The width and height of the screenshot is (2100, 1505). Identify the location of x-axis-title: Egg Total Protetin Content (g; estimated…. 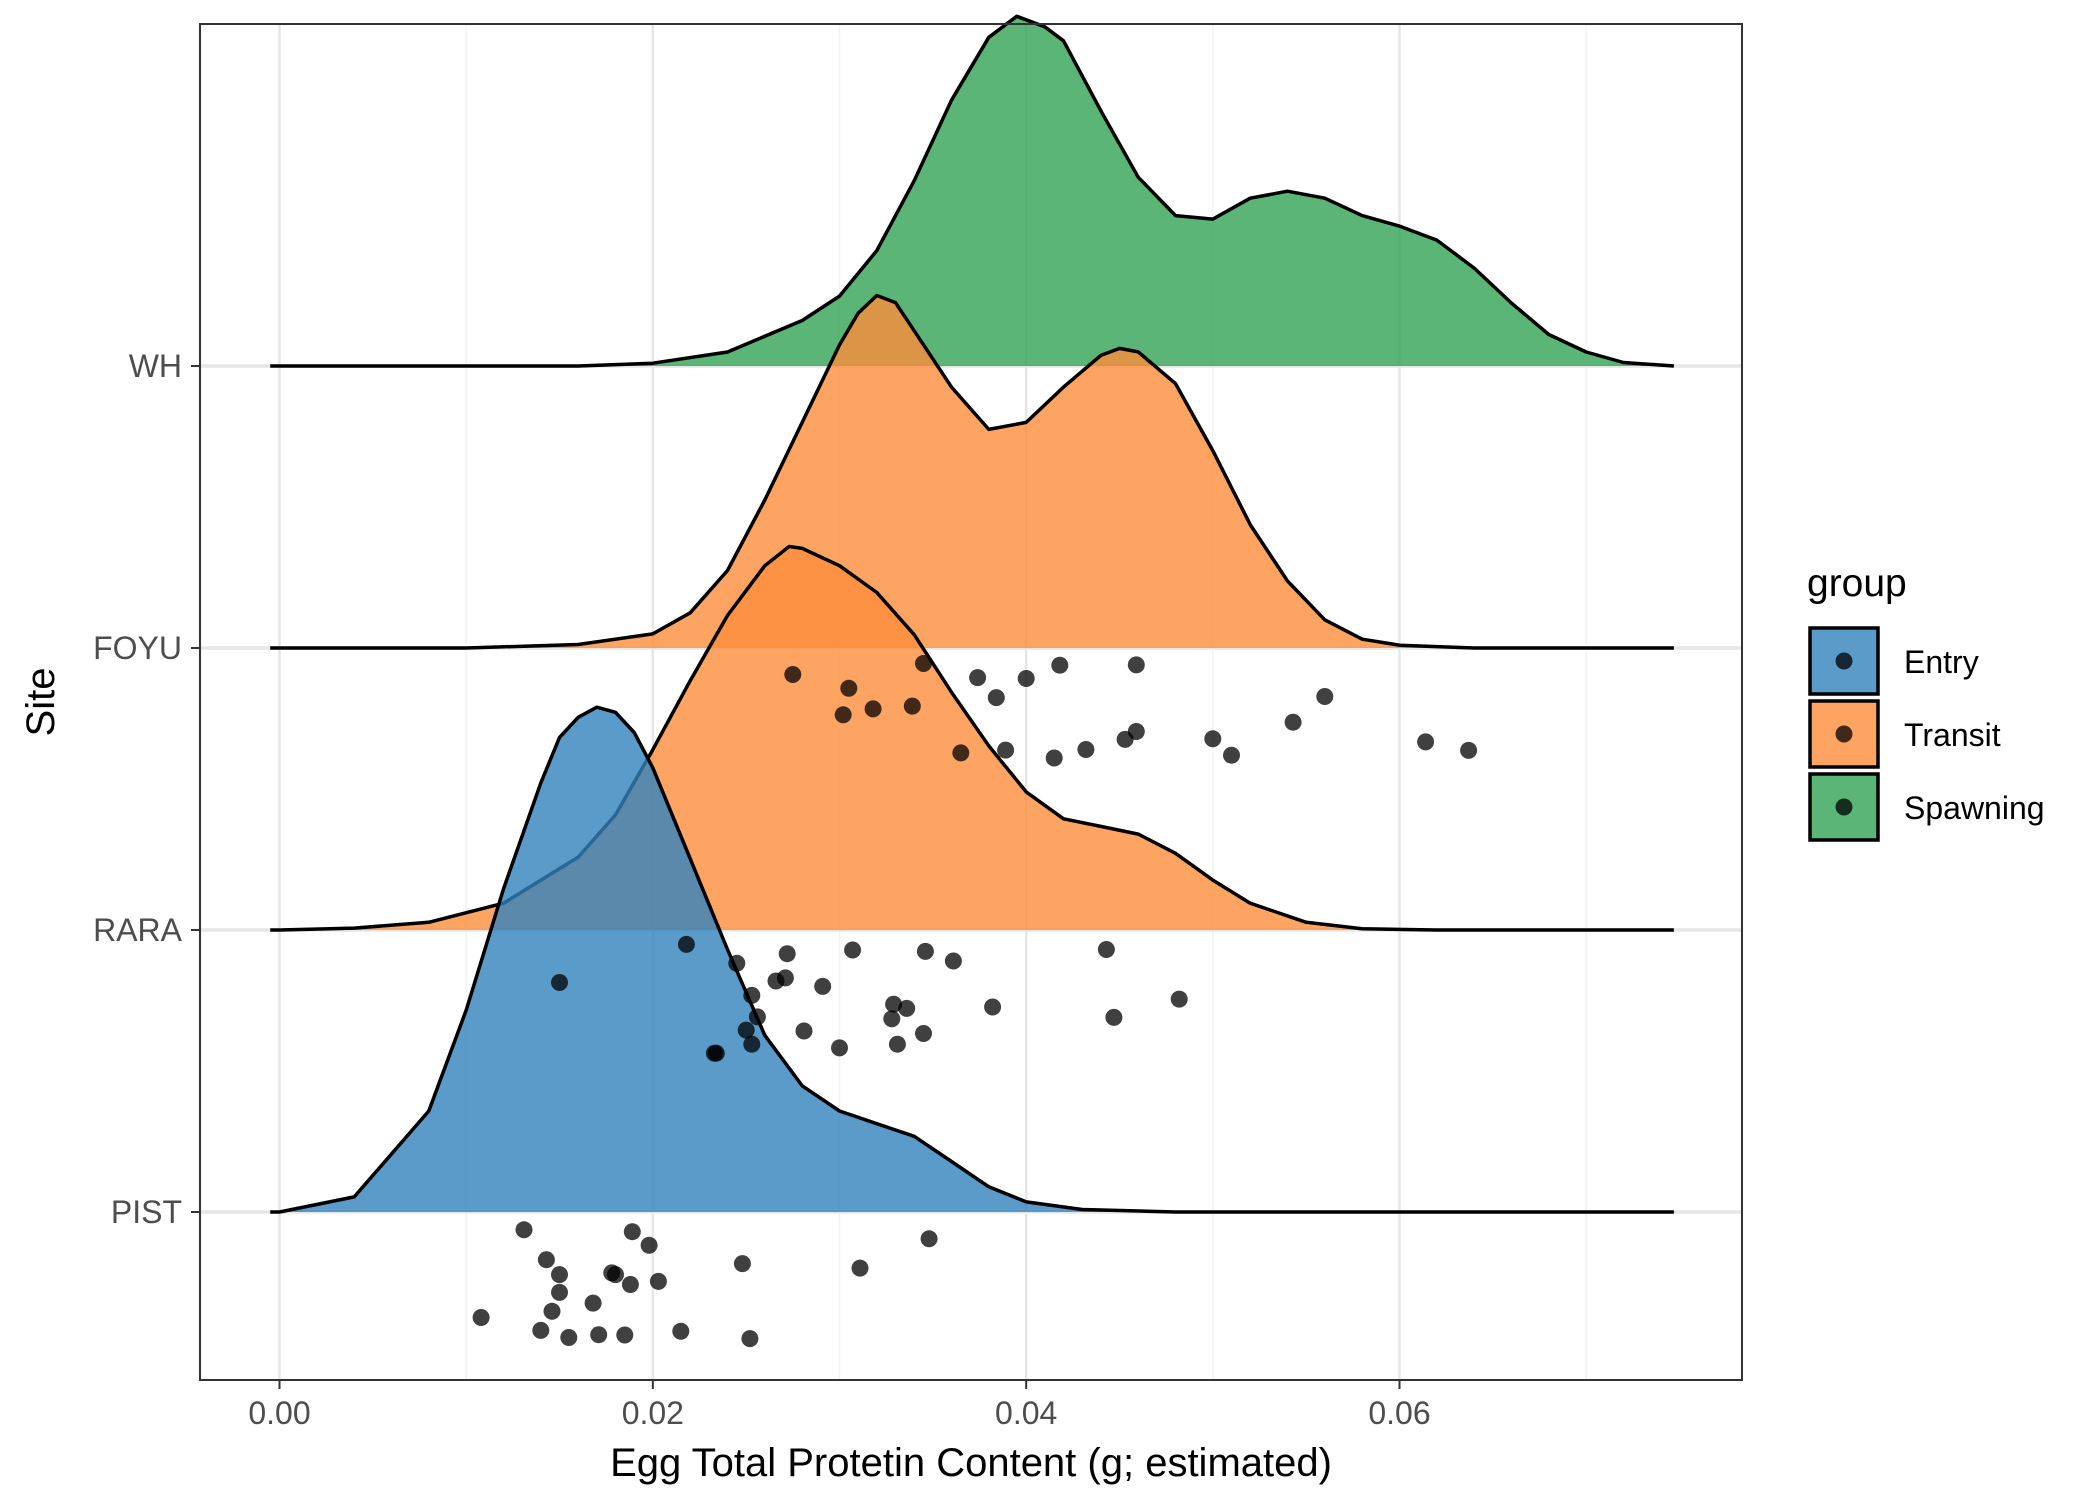
(971, 1463).